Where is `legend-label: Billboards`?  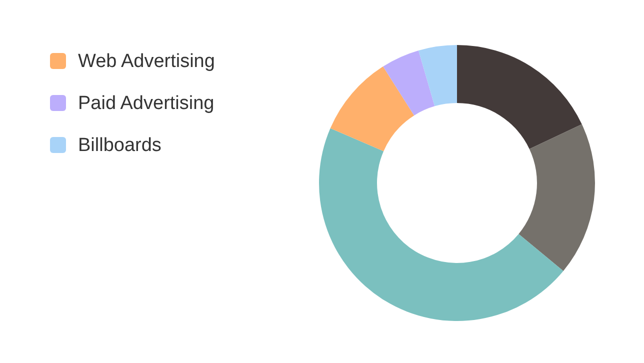
legend-label: Billboards is located at coordinates (120, 145).